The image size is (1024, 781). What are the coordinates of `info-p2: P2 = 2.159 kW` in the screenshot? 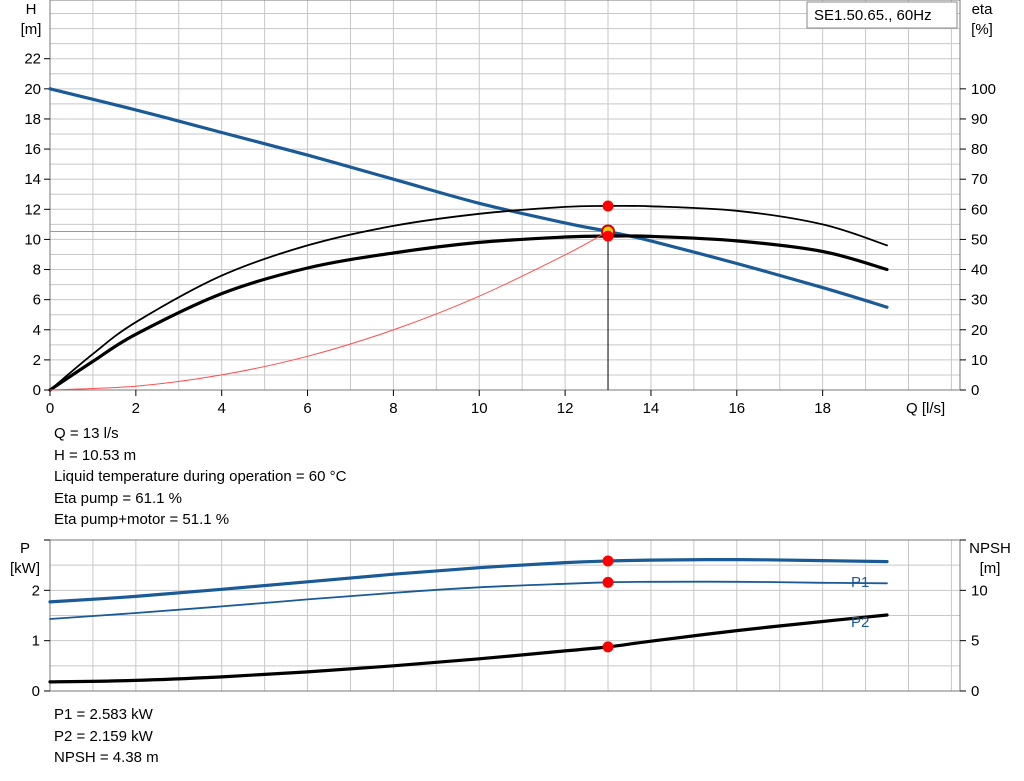 It's located at (103, 736).